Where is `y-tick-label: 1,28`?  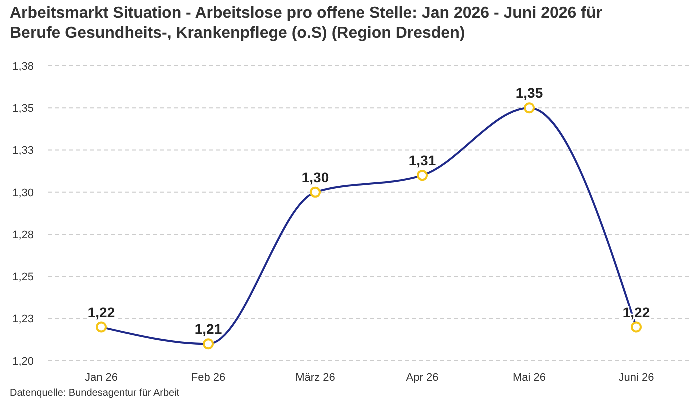
y-tick-label: 1,28 is located at coordinates (23, 235).